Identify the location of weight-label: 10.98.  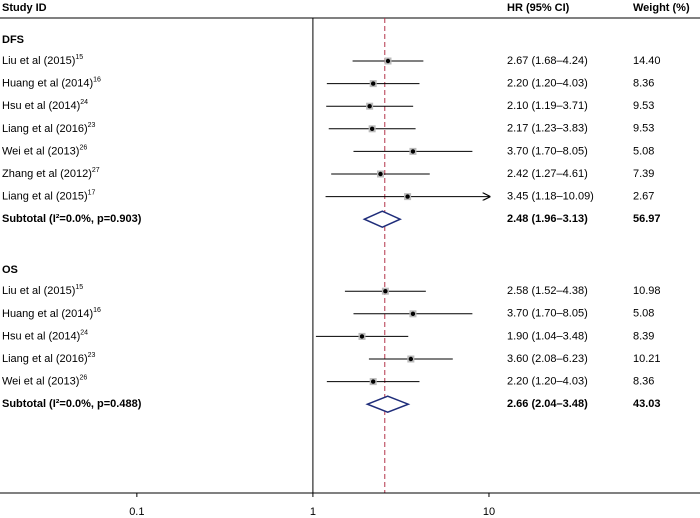
(647, 291).